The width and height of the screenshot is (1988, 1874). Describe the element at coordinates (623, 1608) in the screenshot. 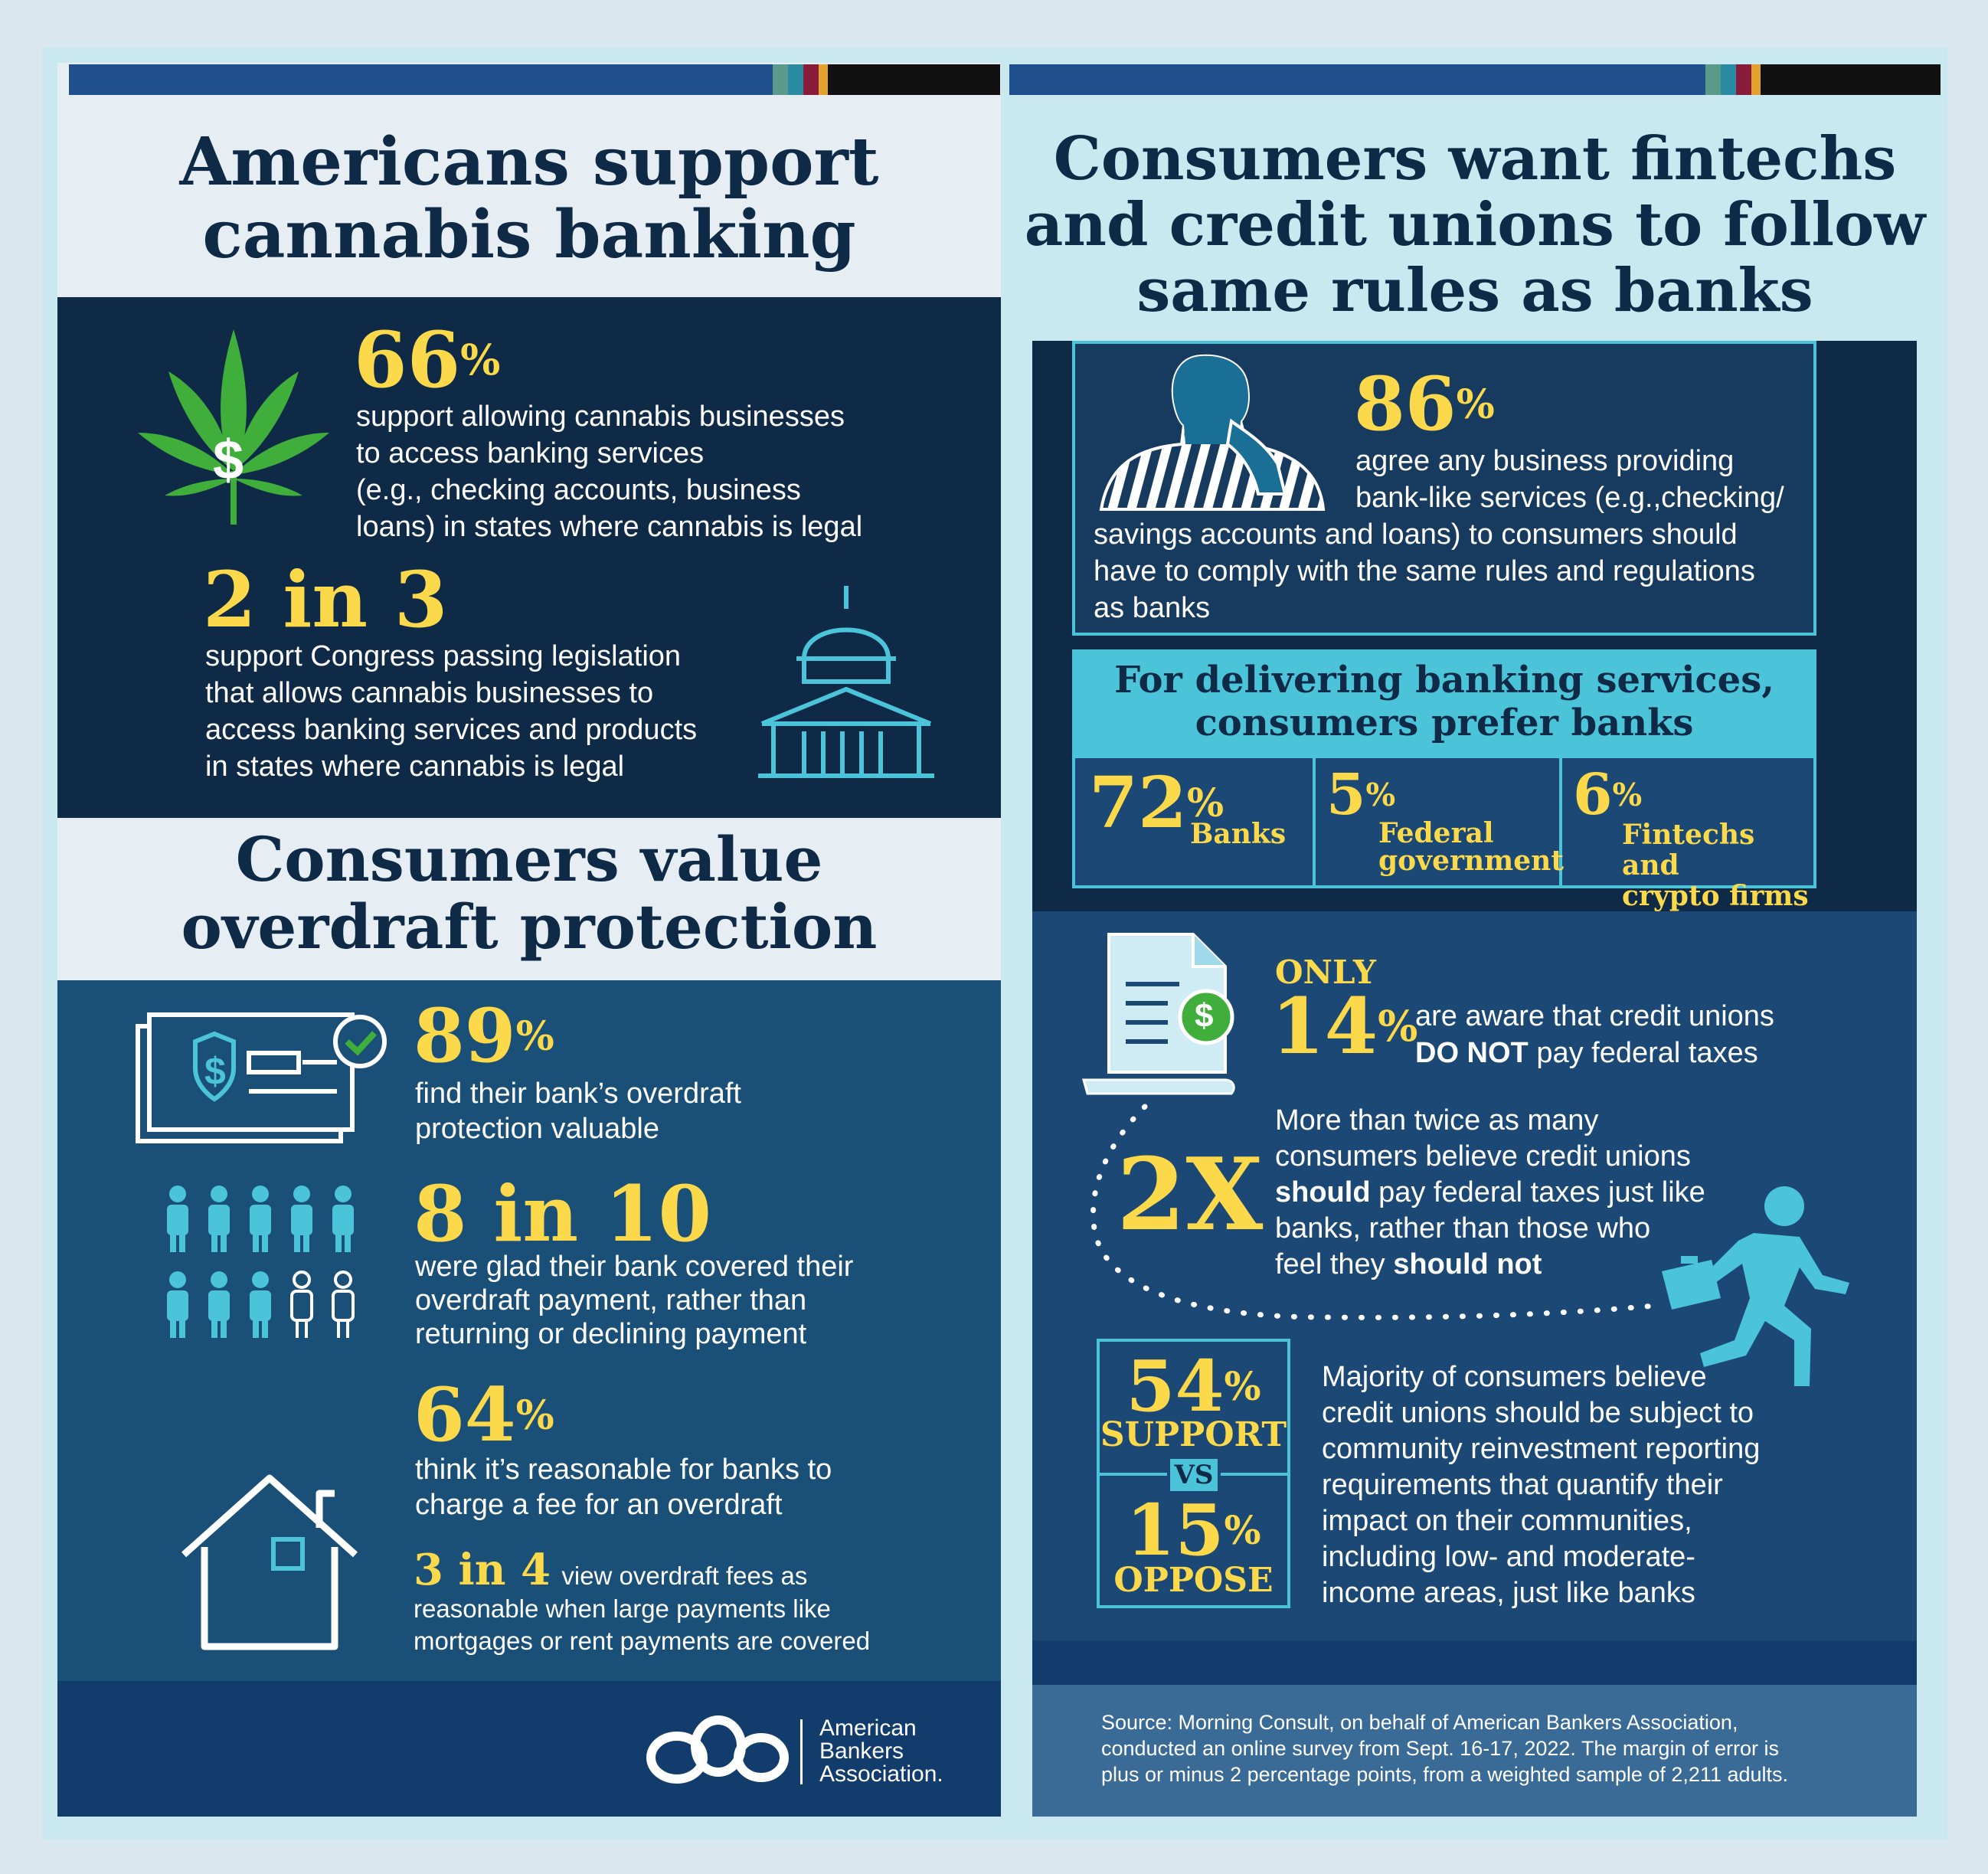

I see `overdraft-stat4-line2: reasonable when large payments like` at that location.